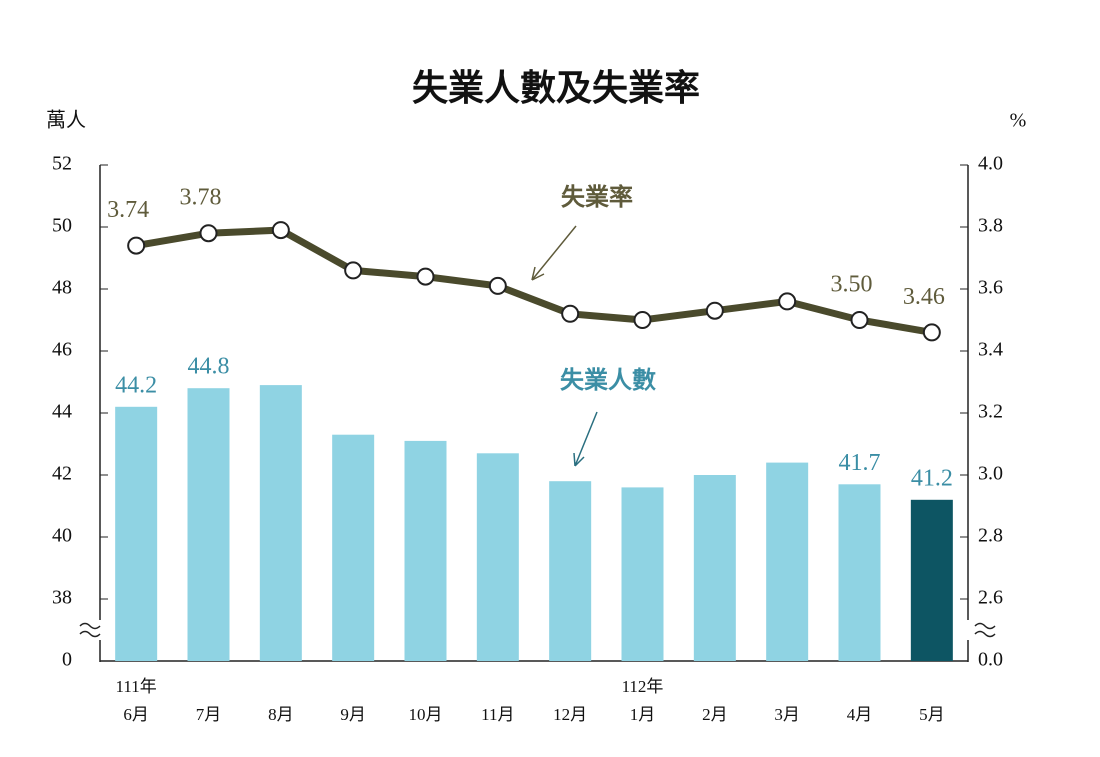 This screenshot has width=1100, height=757. I want to click on x-tick-label: 3月, so click(787, 714).